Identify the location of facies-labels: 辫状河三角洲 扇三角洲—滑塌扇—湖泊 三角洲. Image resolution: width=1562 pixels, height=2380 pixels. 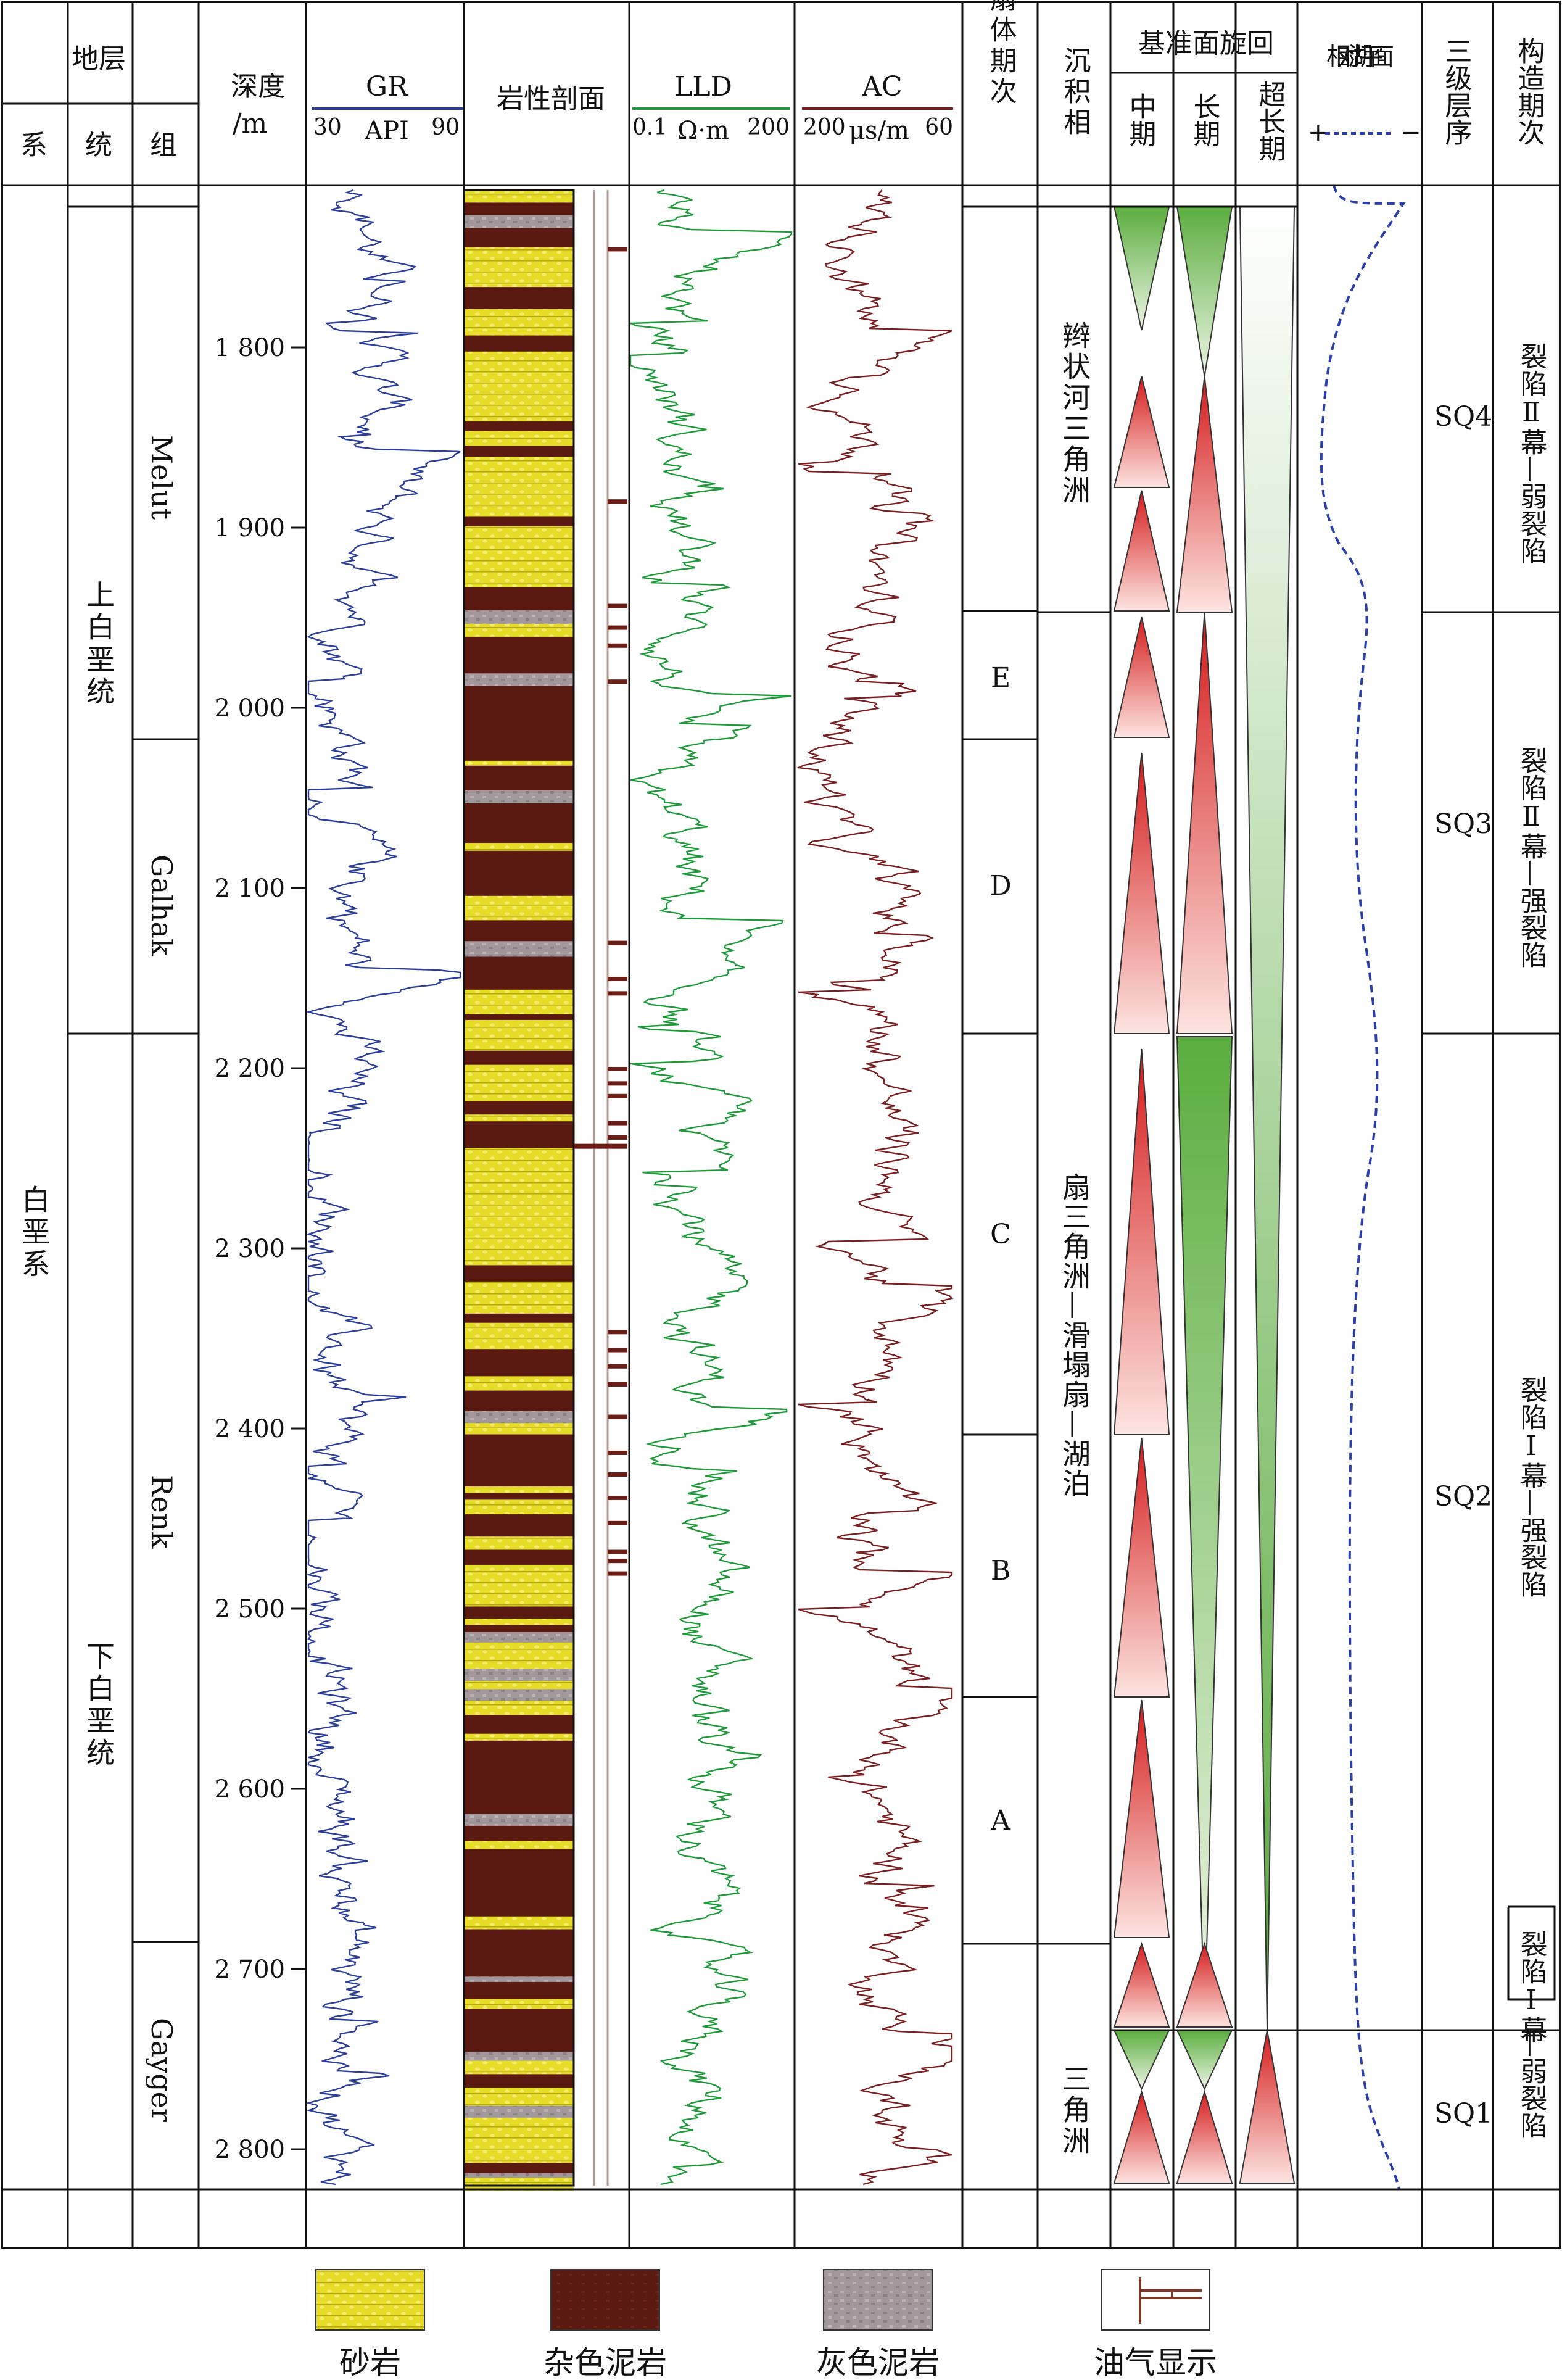
(1074, 1239).